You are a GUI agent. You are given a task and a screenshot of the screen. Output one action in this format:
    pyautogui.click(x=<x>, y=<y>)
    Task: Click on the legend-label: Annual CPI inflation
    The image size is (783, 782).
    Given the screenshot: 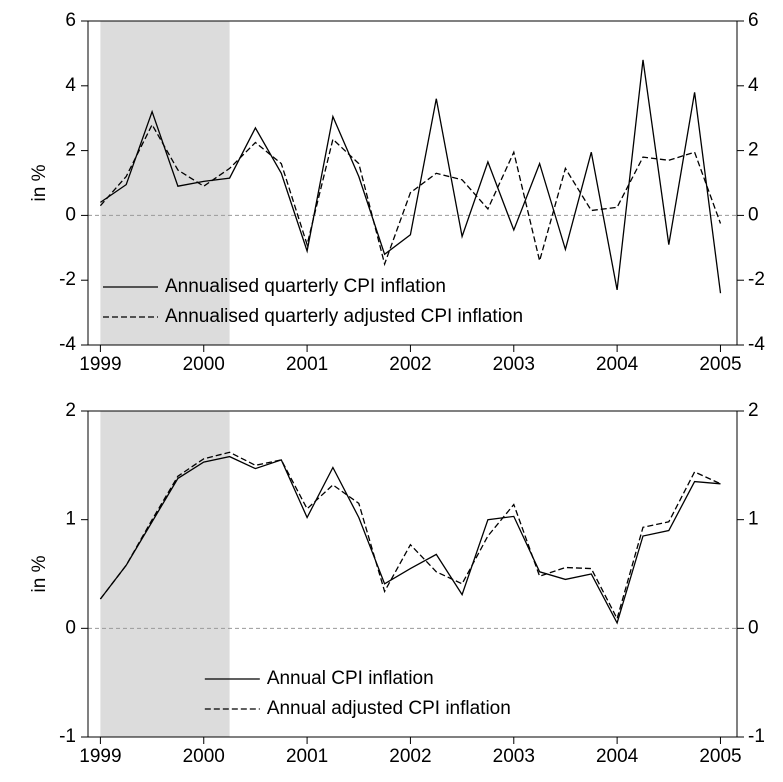 What is the action you would take?
    pyautogui.click(x=350, y=678)
    